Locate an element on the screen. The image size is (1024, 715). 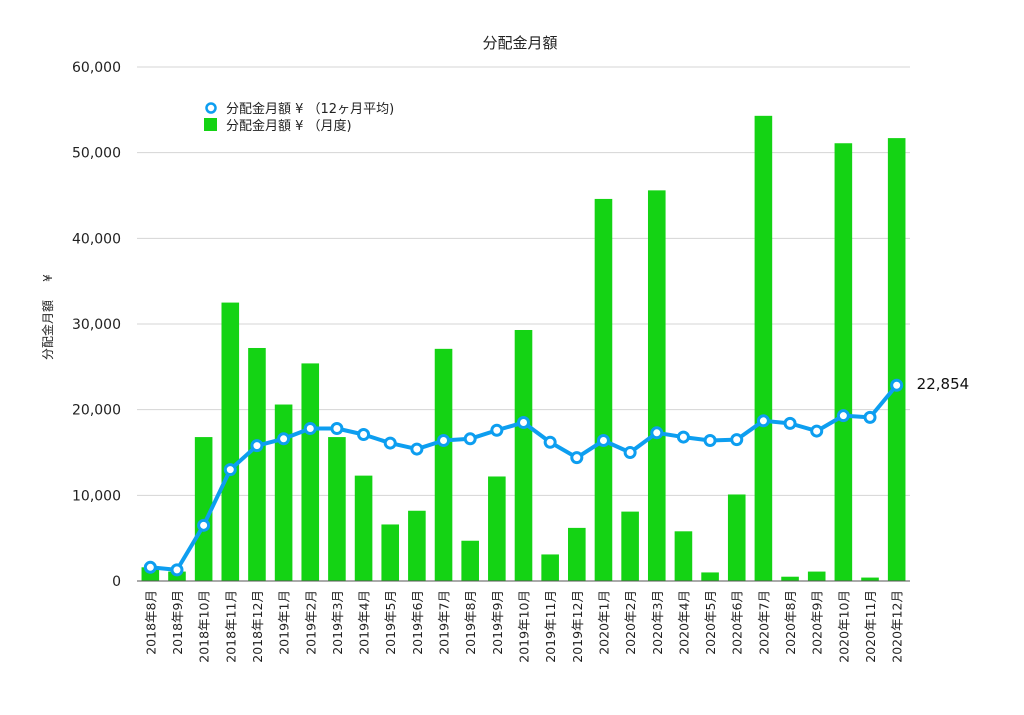
x-tick-label: 2019年7月 is located at coordinates (444, 622).